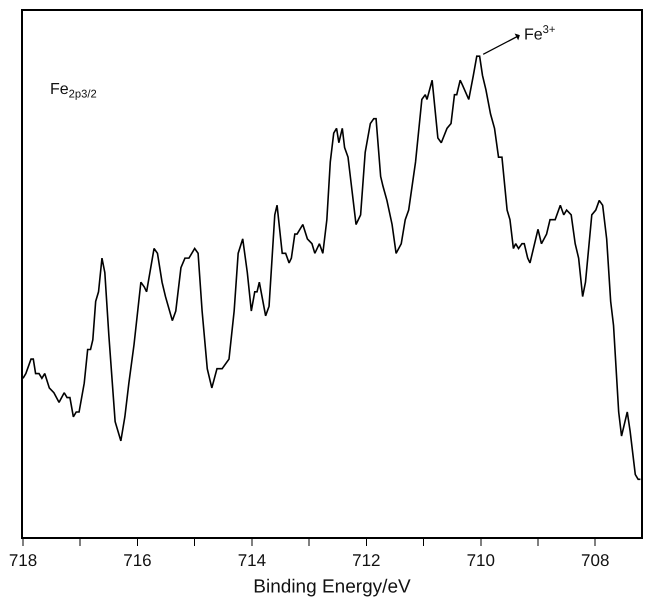 Image resolution: width=646 pixels, height=608 pixels. I want to click on annotation: Fe$_{2p3/2}$, so click(73, 90).